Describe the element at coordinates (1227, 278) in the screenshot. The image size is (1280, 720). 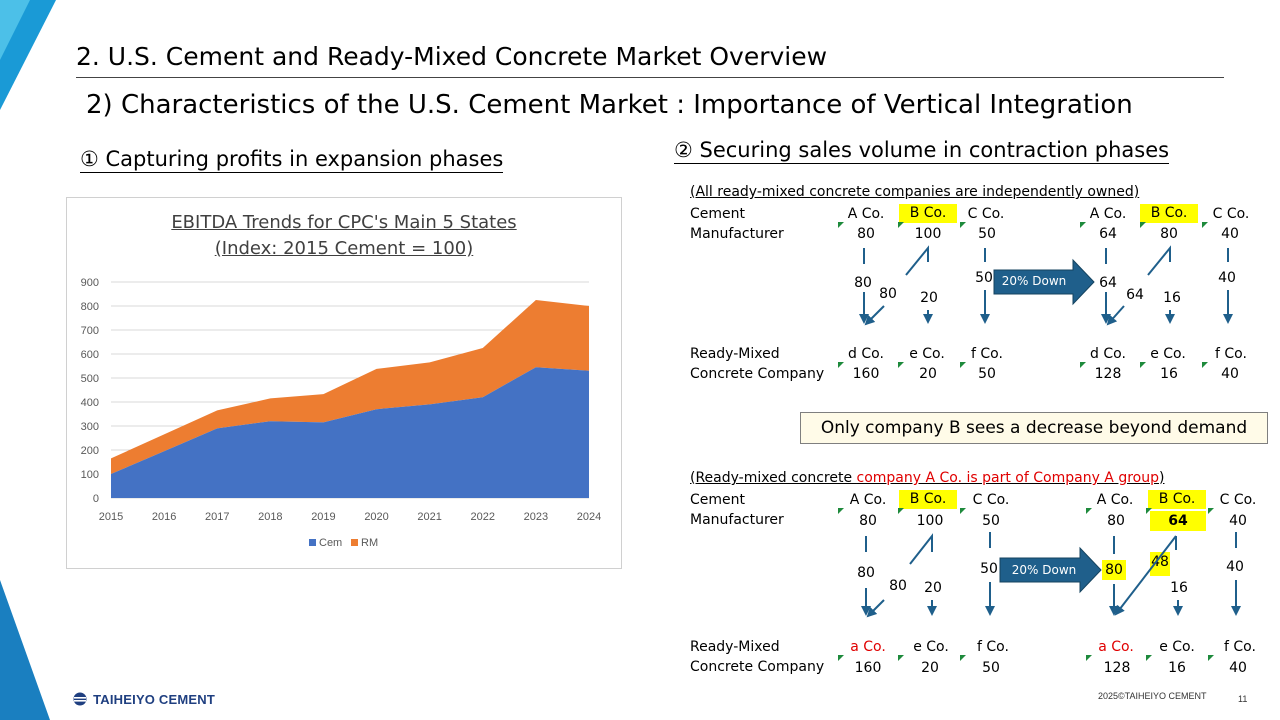
I see `d1-after-flow-4: 40` at that location.